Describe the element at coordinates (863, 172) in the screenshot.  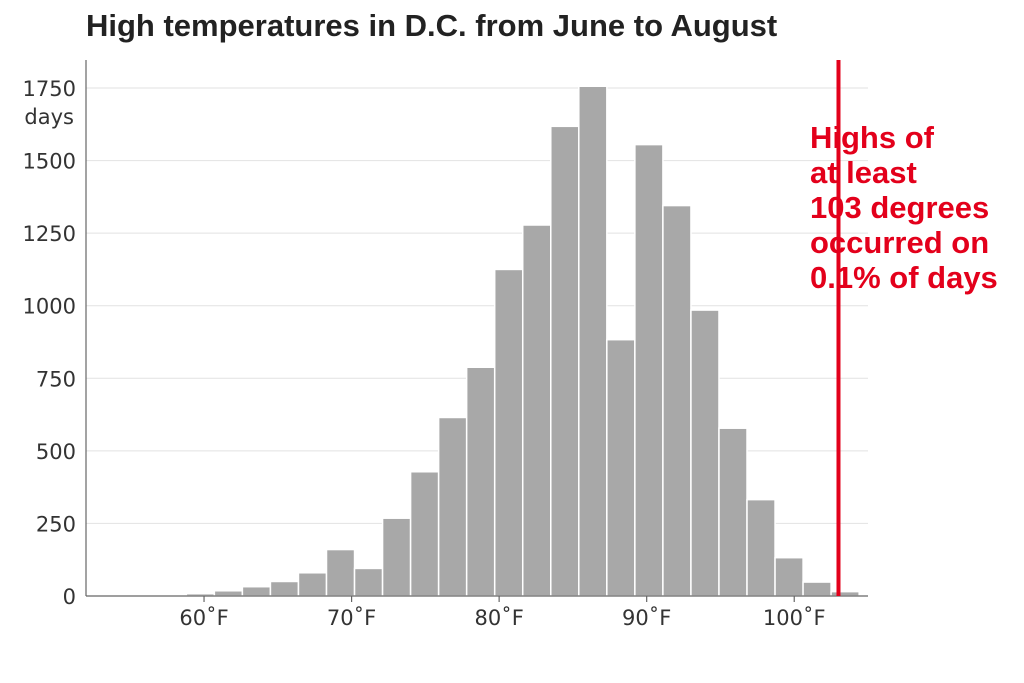
I see `annotation-line: at least` at that location.